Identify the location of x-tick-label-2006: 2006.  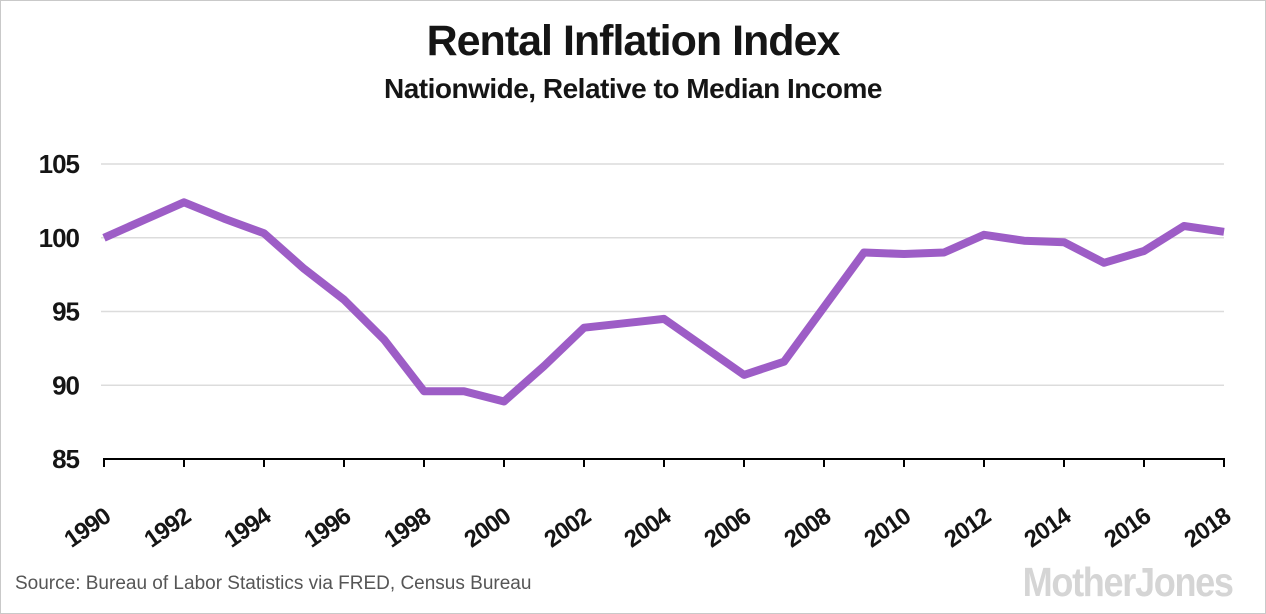
(727, 527).